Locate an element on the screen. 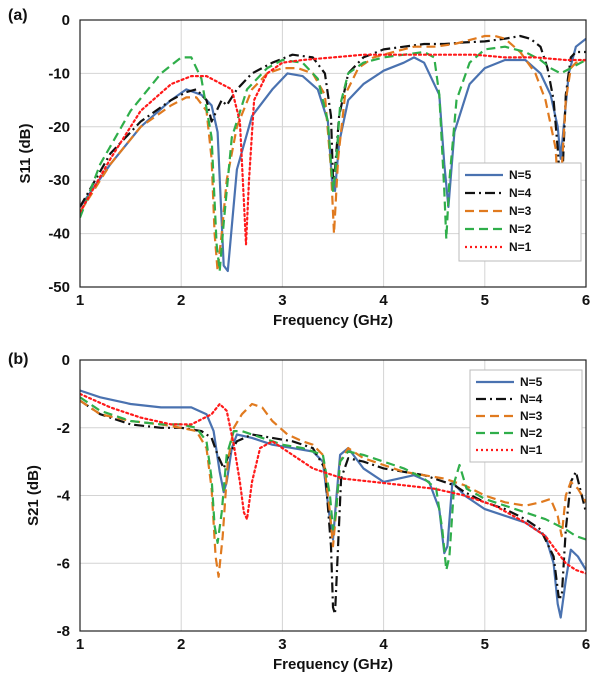 The image size is (599, 678). y-axis-label: S11 (dB) is located at coordinates (25, 153).